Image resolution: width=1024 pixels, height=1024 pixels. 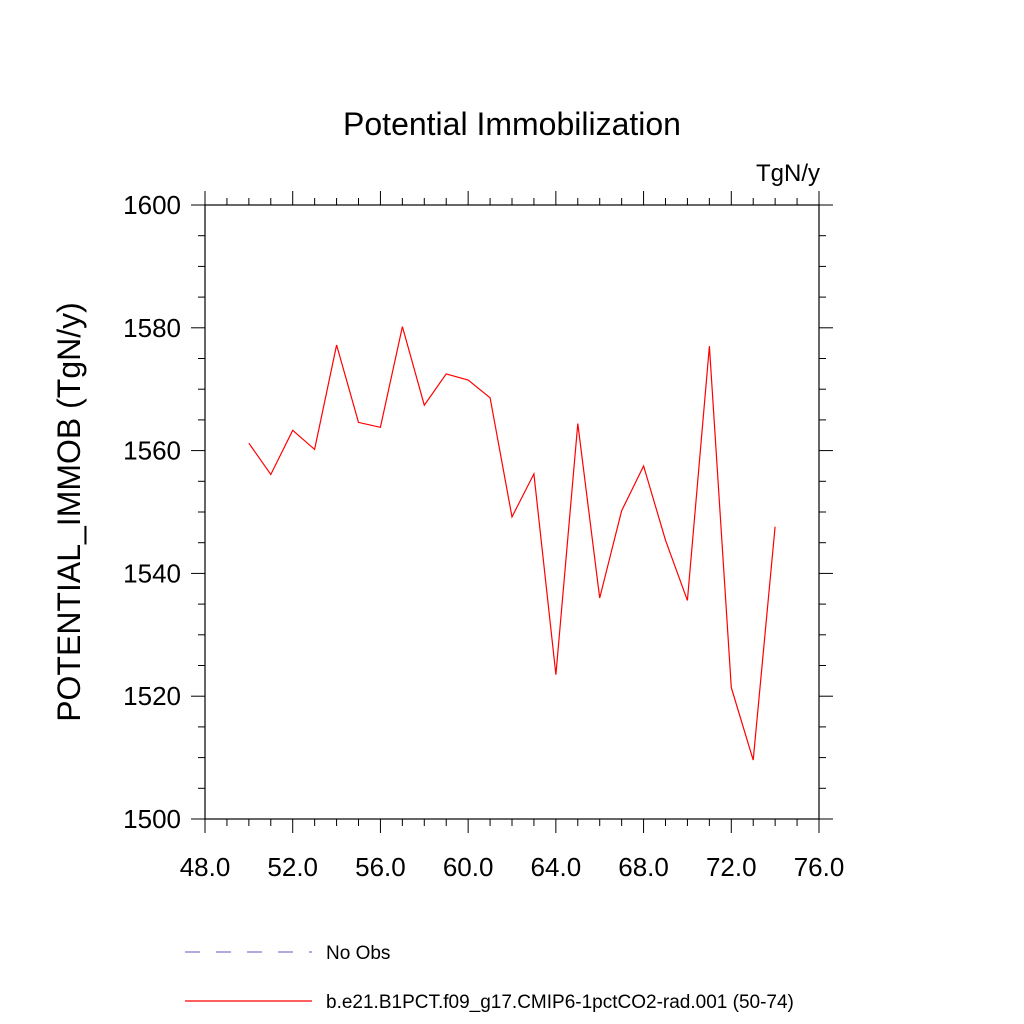 I want to click on units-label: TgN/y, so click(x=788, y=173).